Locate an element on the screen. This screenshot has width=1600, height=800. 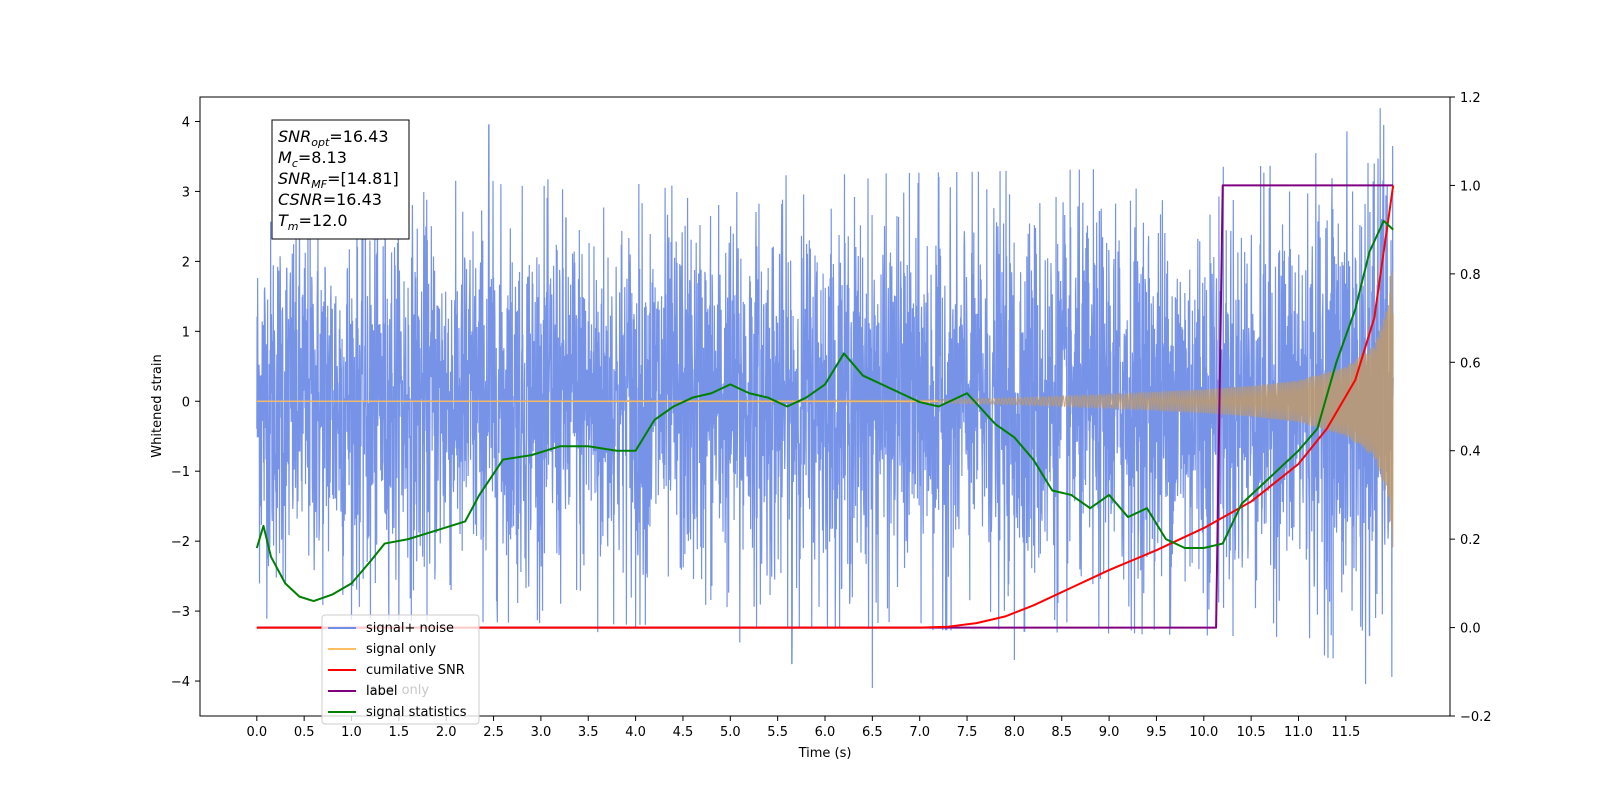
y-left-tick-label: −1 is located at coordinates (180, 472).